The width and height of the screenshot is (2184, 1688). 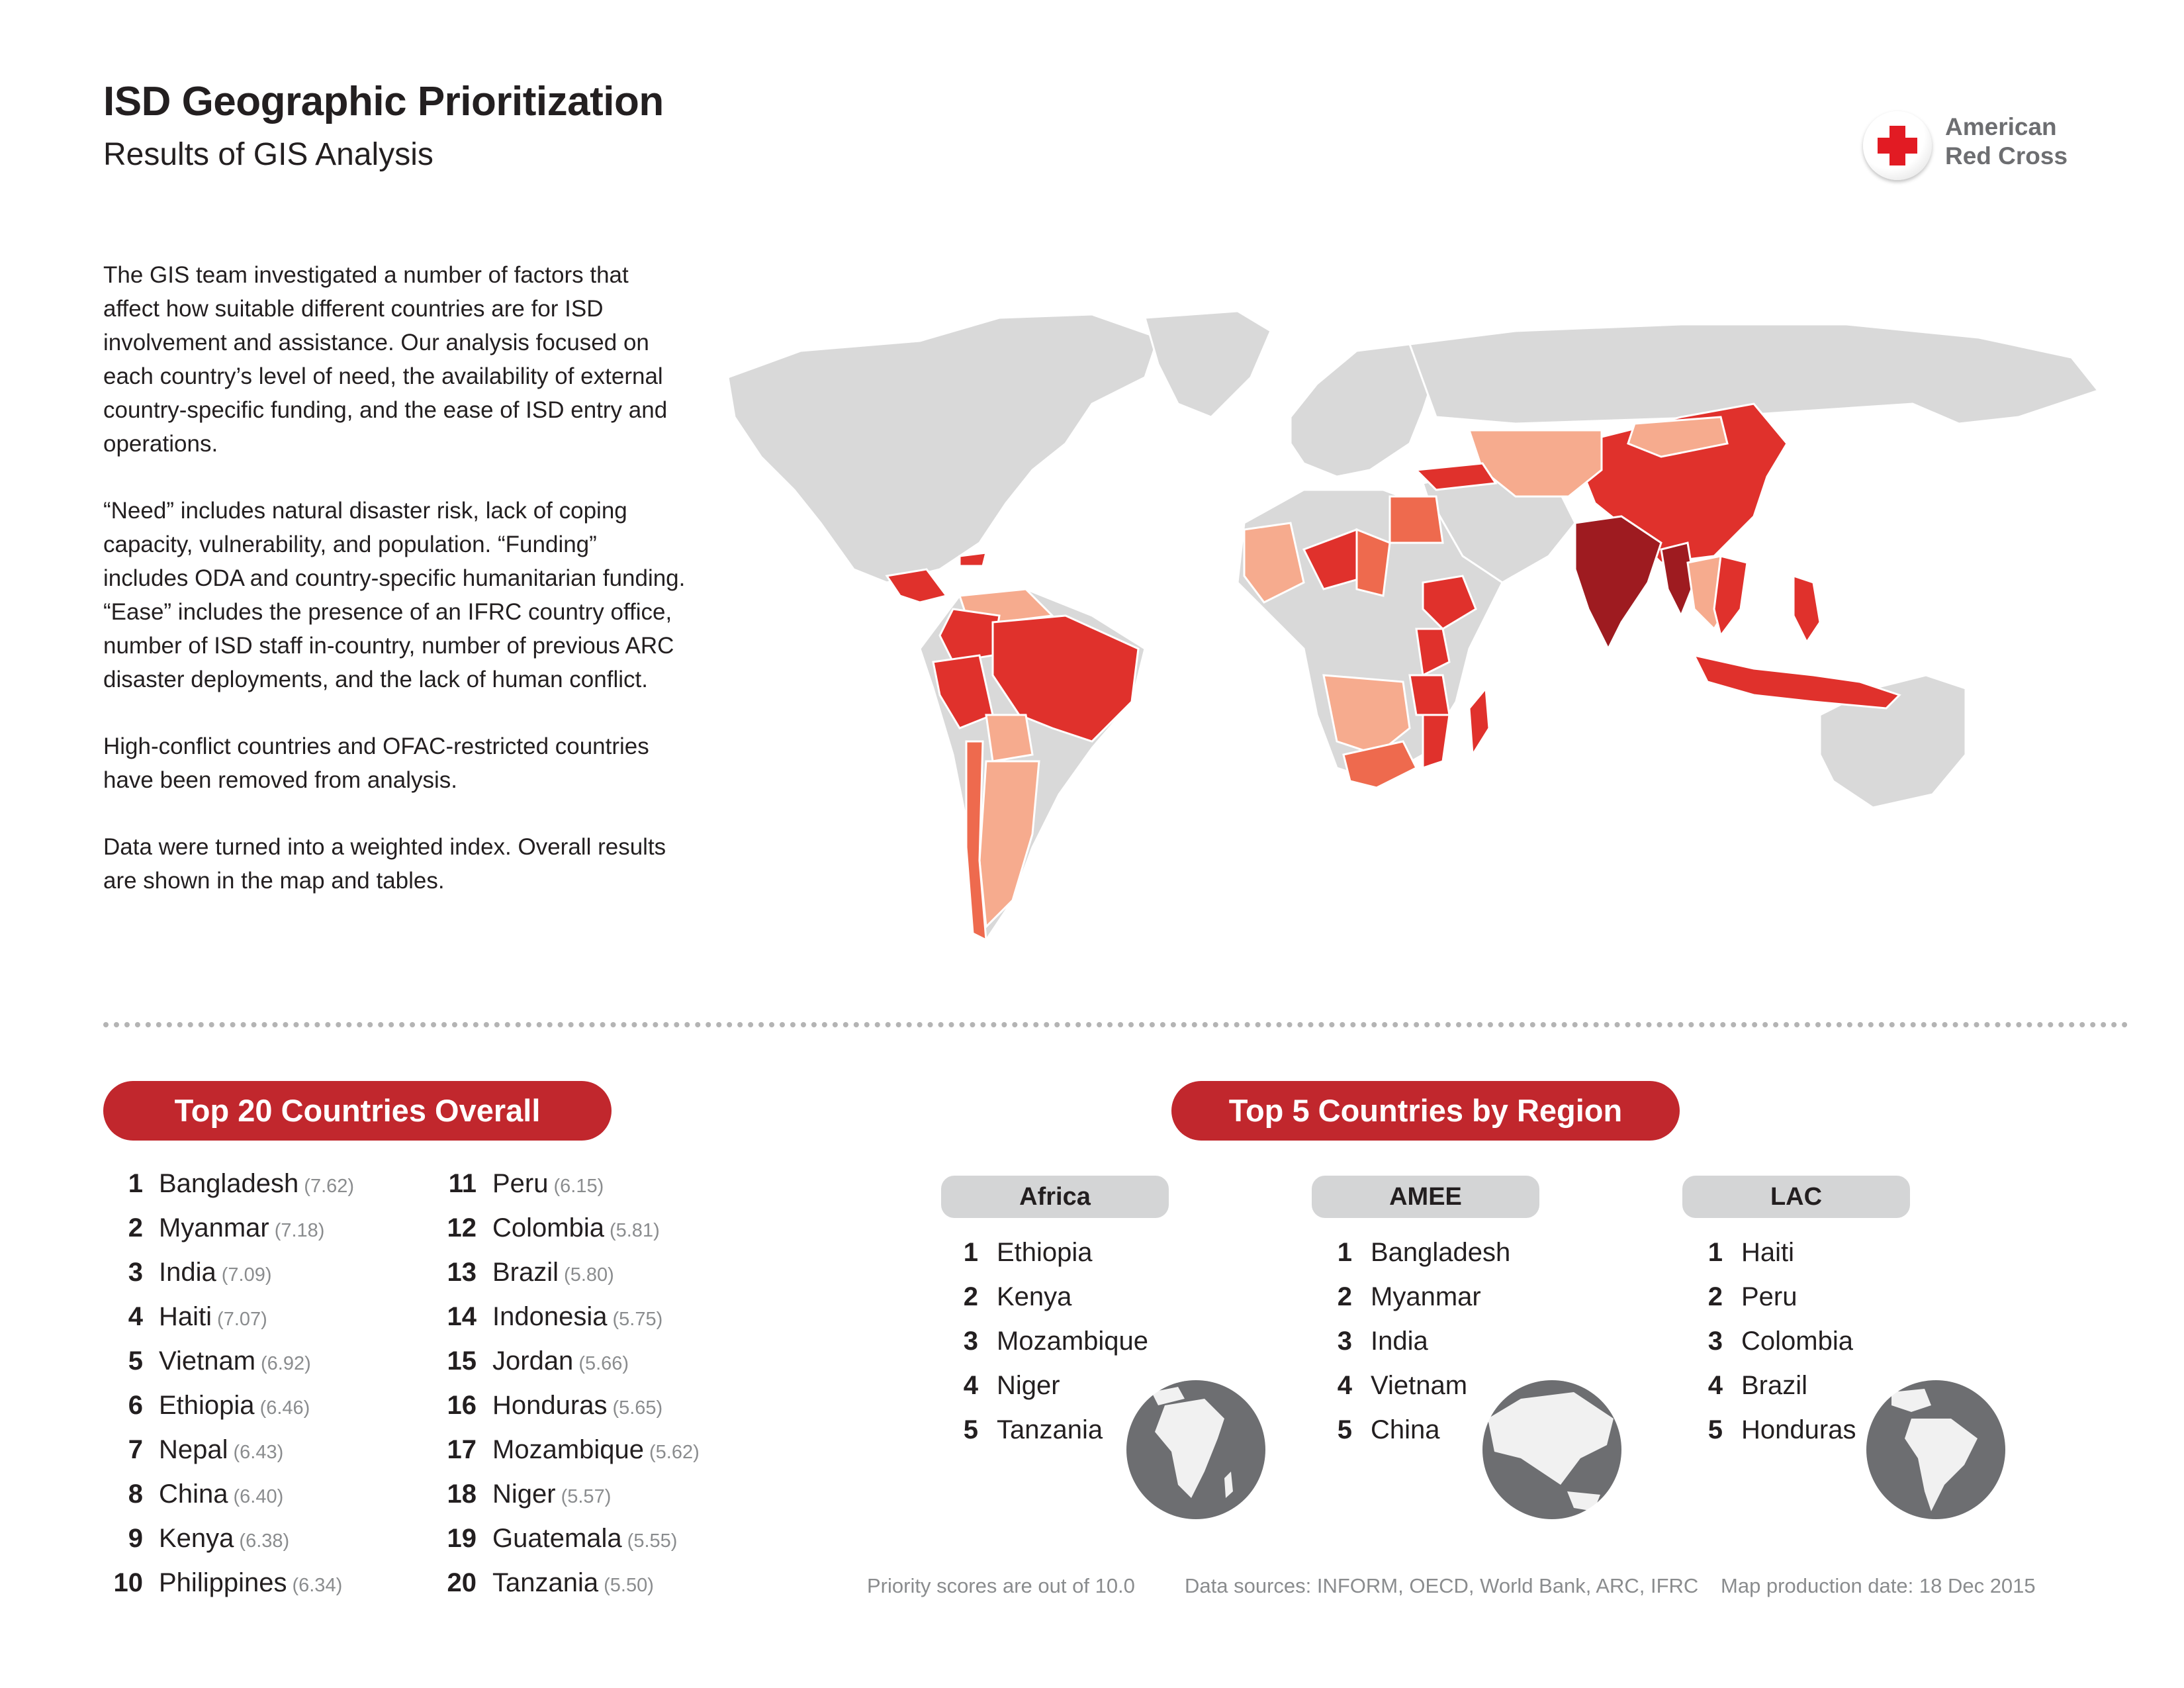 What do you see at coordinates (1878, 1585) in the screenshot?
I see `footer-production-date: Map production date: 18 Dec 2015` at bounding box center [1878, 1585].